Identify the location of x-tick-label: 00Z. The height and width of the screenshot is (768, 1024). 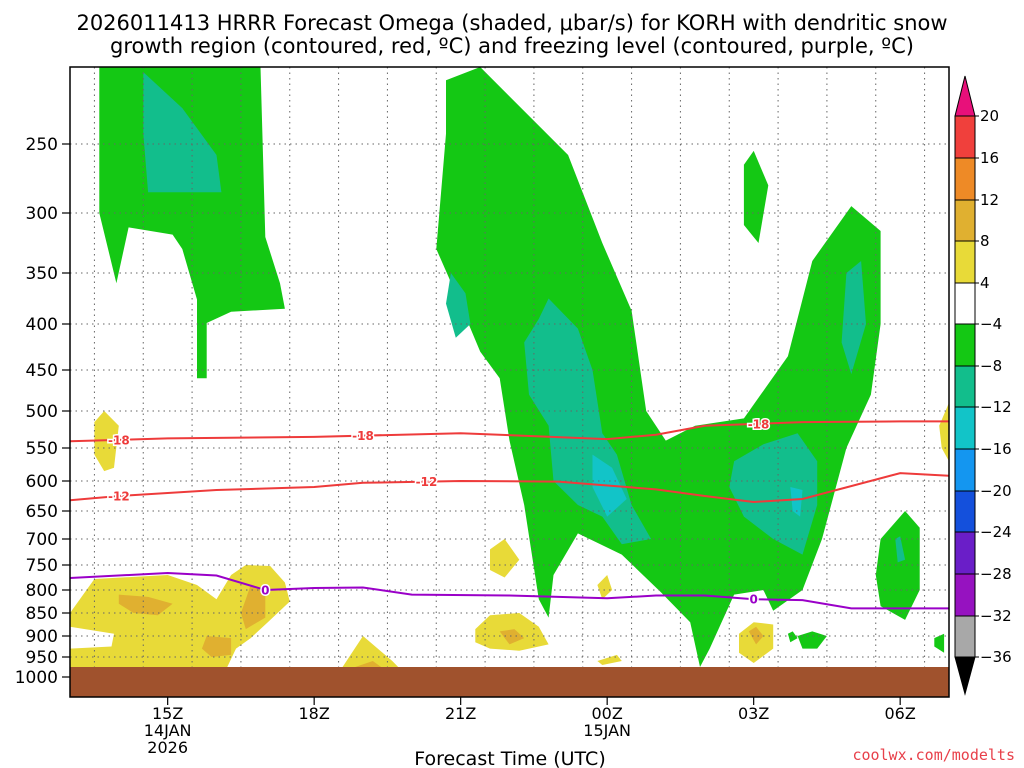
(607, 713).